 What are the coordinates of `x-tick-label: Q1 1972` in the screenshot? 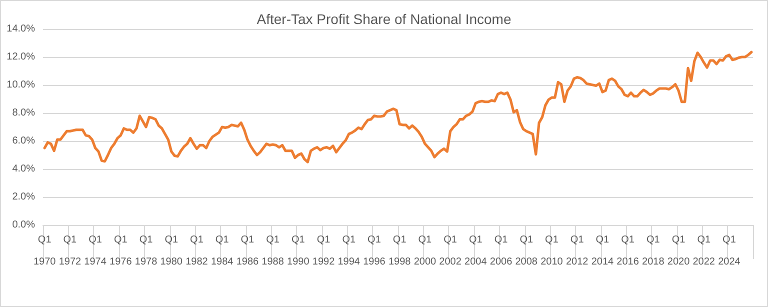 It's located at (70, 251).